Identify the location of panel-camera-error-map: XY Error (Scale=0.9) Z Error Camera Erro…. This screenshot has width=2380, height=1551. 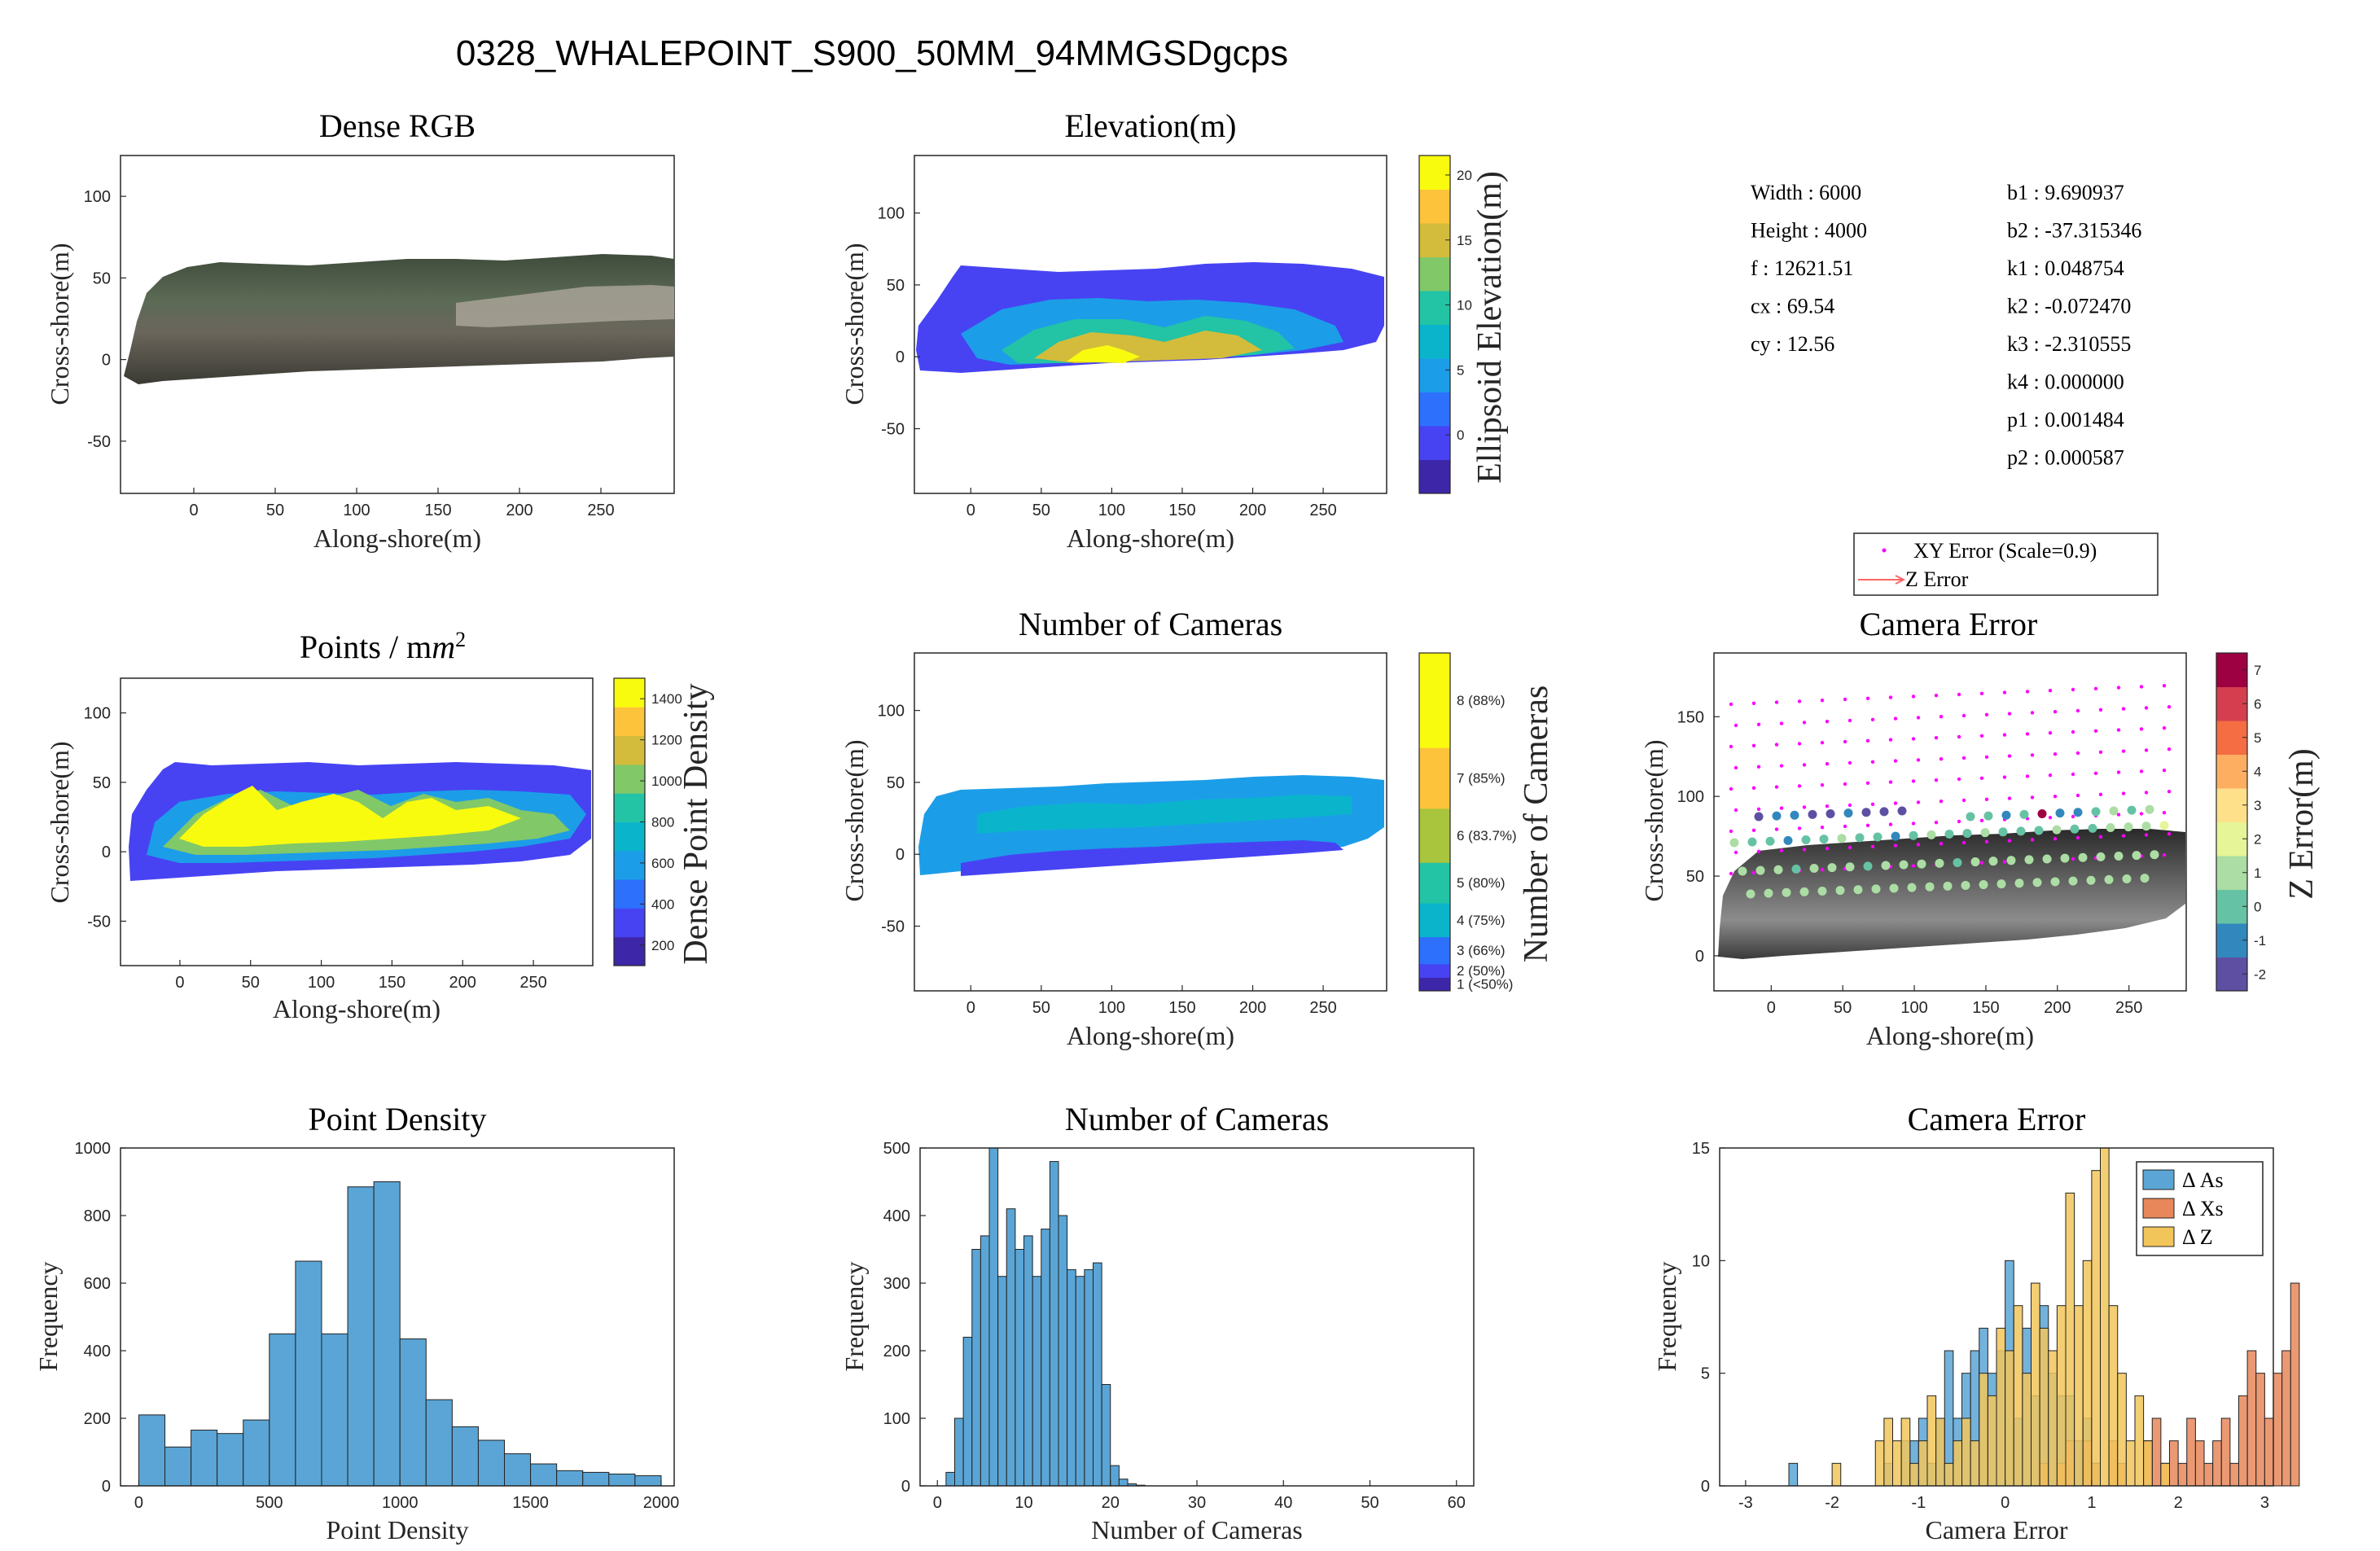
(1980, 791).